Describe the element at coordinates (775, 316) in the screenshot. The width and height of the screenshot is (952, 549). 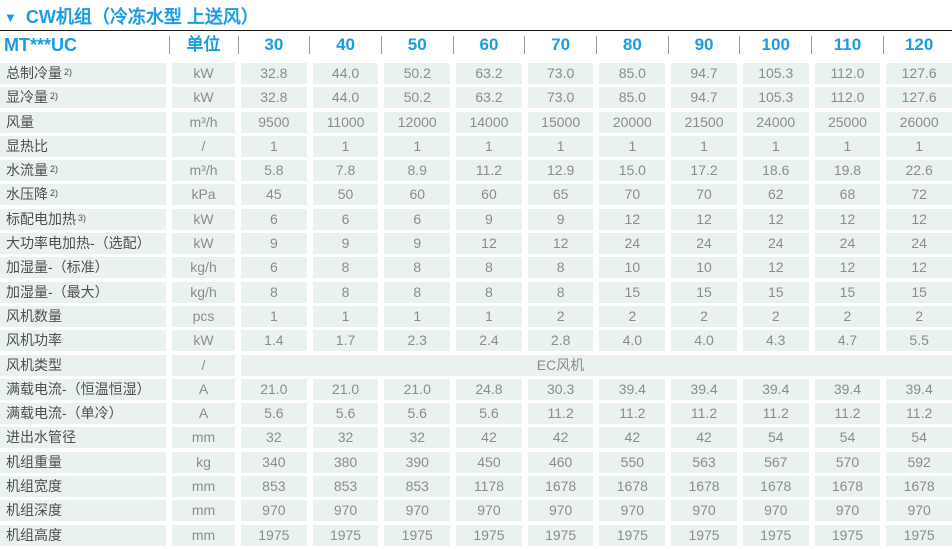
I see `value-cell: 2` at that location.